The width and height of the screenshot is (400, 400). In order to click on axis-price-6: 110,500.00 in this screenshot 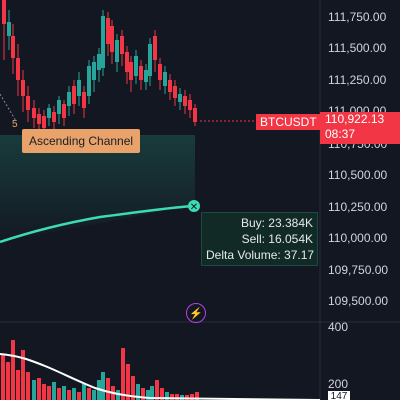, I will do `click(358, 175)`.